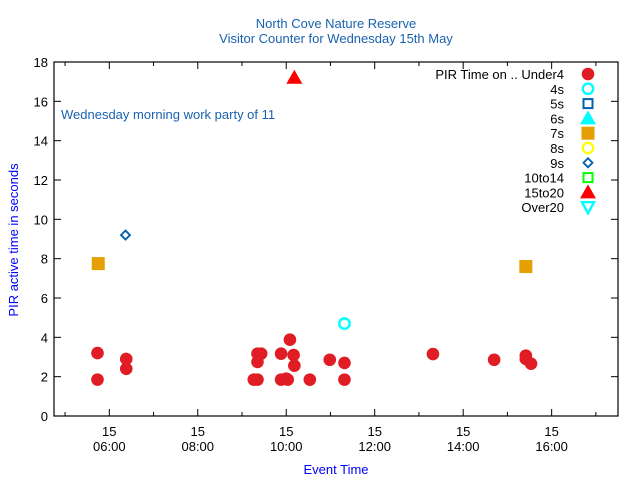 This screenshot has width=640, height=485. What do you see at coordinates (542, 207) in the screenshot?
I see `legend-label: Over20` at bounding box center [542, 207].